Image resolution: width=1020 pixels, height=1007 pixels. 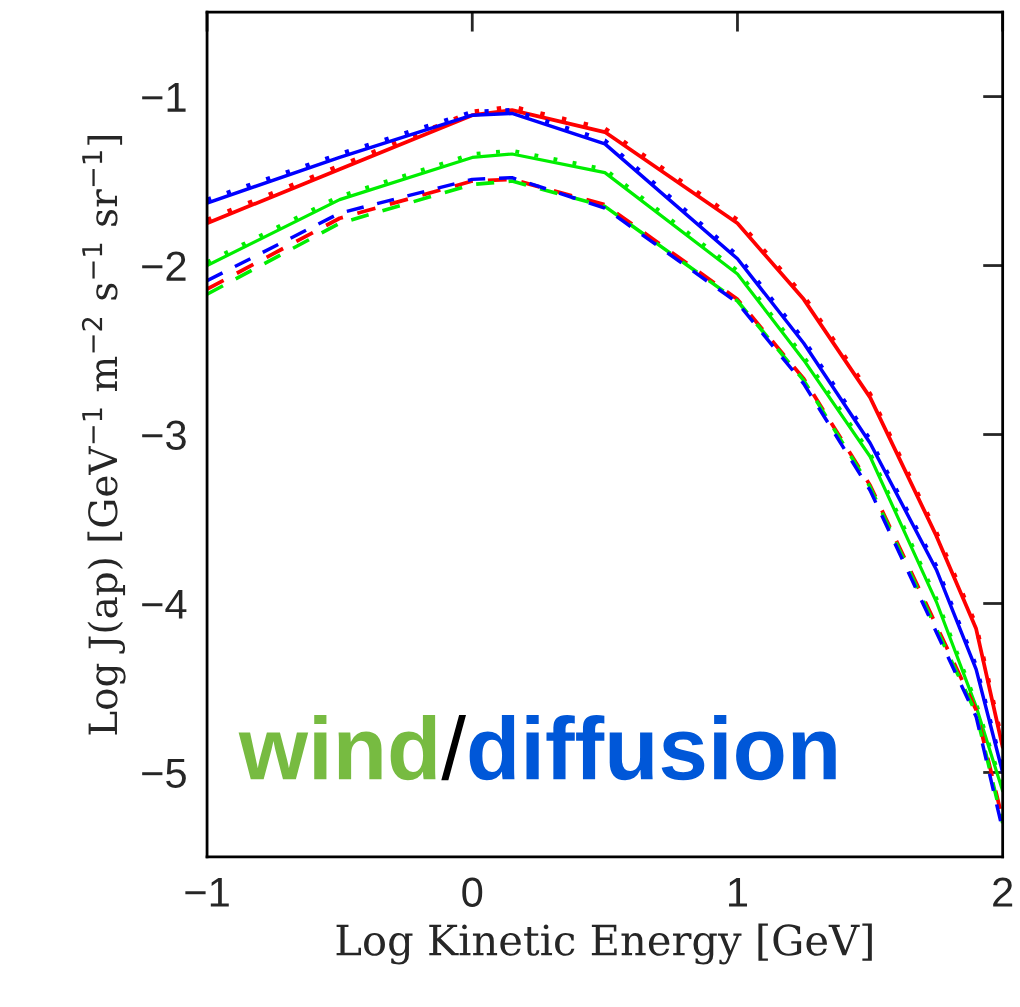 I want to click on annotation: /, so click(x=453, y=747).